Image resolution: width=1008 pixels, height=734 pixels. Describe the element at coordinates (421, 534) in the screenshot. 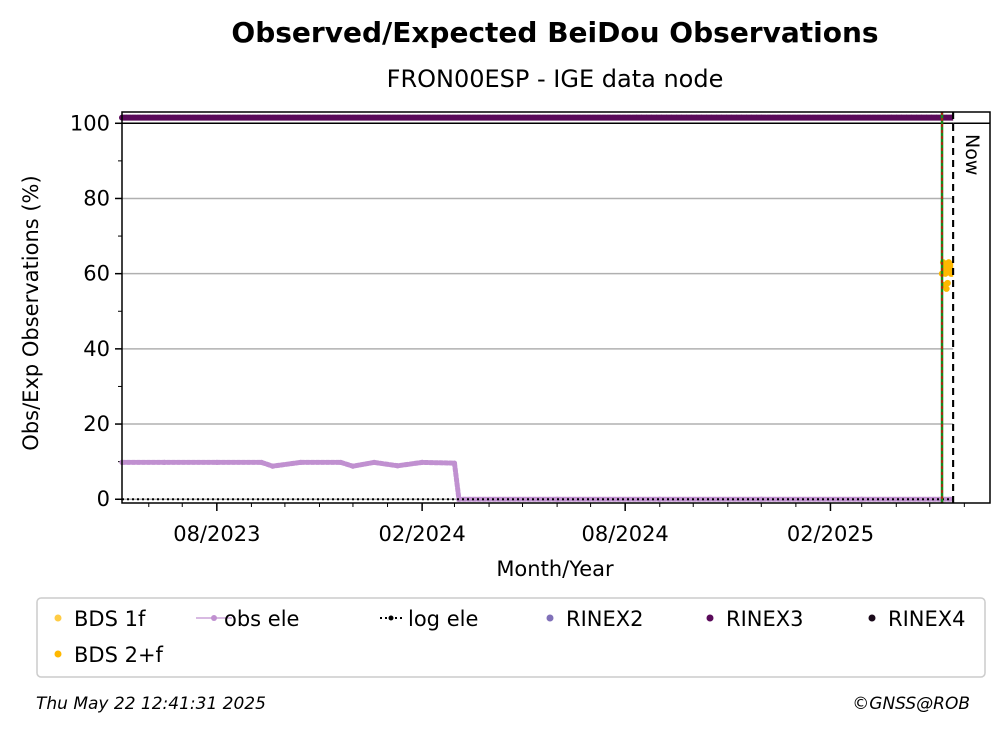

I see `x-tick-label: 02/2024` at that location.